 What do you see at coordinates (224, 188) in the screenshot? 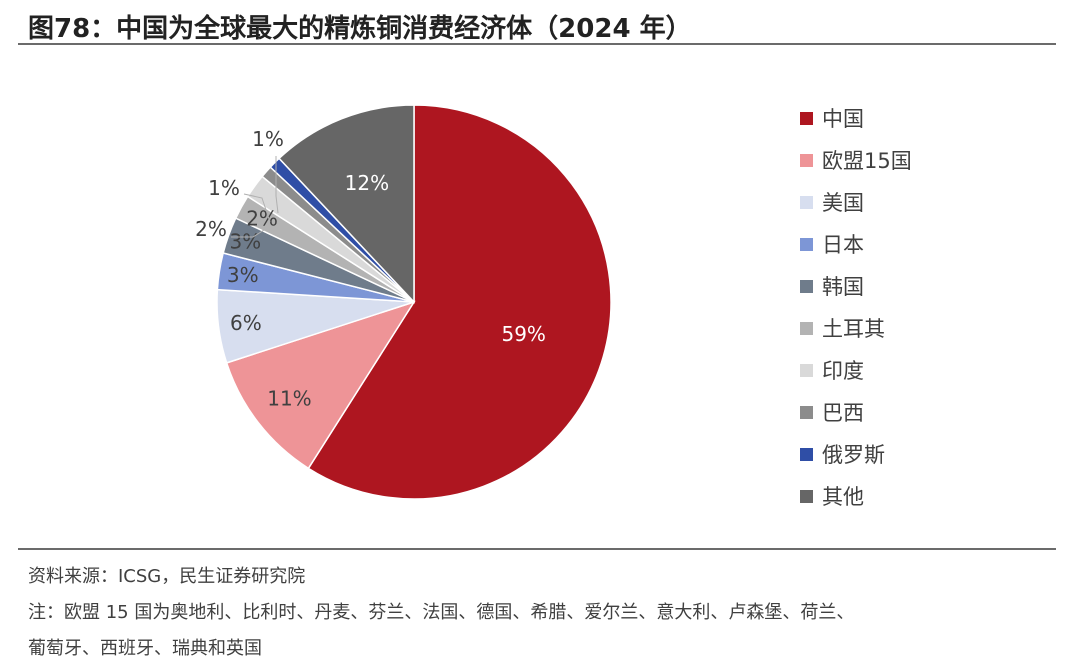
I see `data-label-brazil: 1%` at bounding box center [224, 188].